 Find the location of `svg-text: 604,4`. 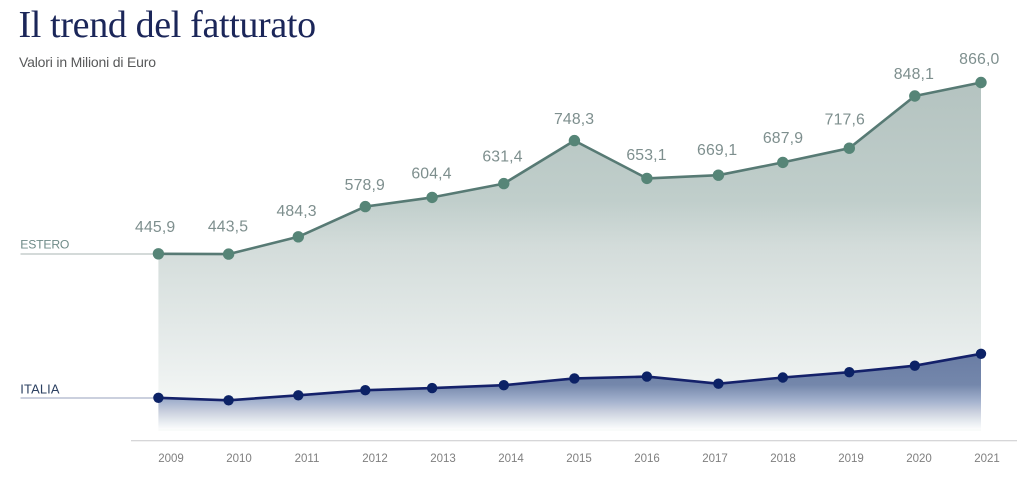

svg-text: 604,4 is located at coordinates (431, 174).